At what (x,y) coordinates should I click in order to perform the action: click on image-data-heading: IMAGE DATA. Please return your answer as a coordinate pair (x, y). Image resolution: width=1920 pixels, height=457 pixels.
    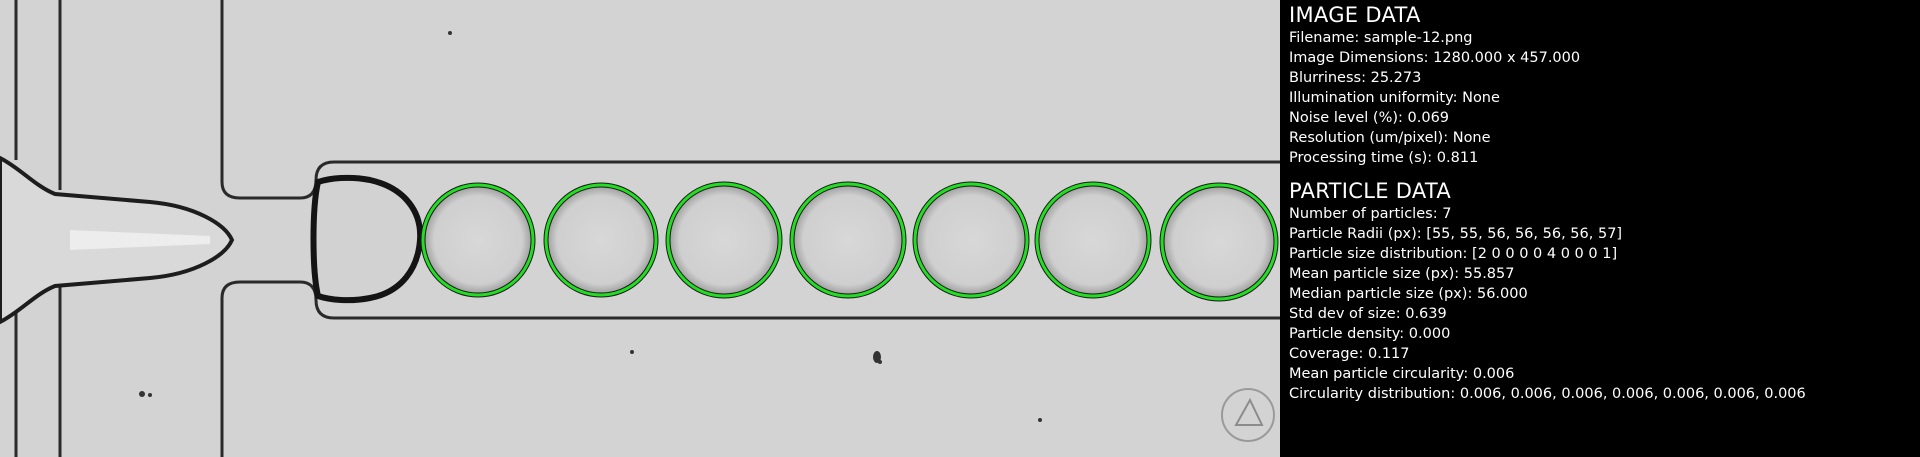
    Looking at the image, I should click on (1355, 15).